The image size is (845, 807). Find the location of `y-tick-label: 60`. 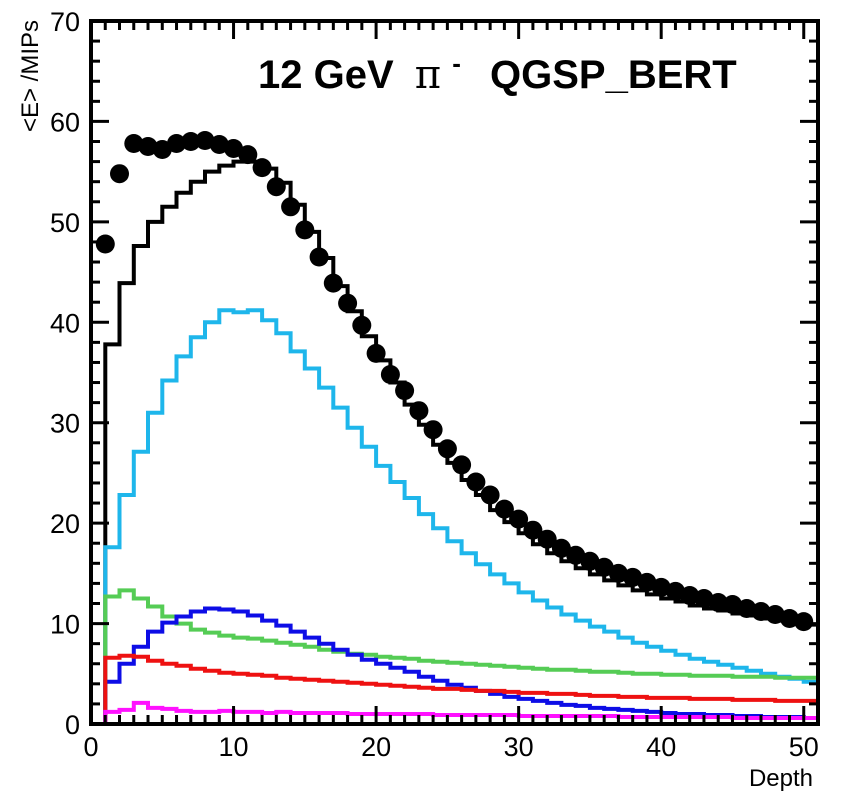

y-tick-label: 60 is located at coordinates (65, 122).